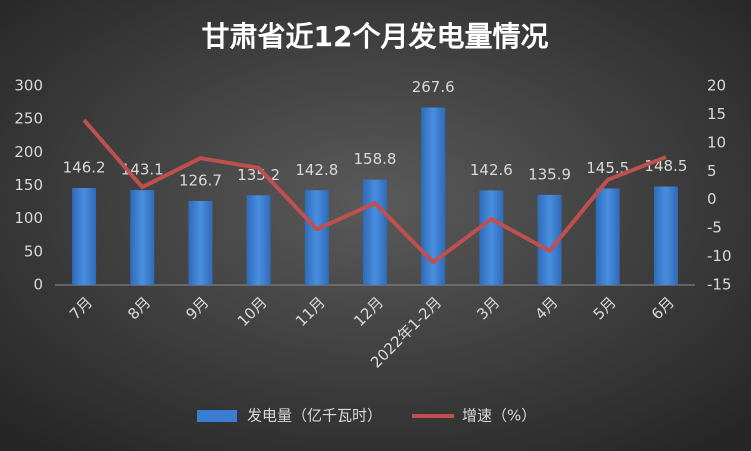 The width and height of the screenshot is (751, 451). Describe the element at coordinates (716, 86) in the screenshot. I see `y2-tick-label: 20` at that location.